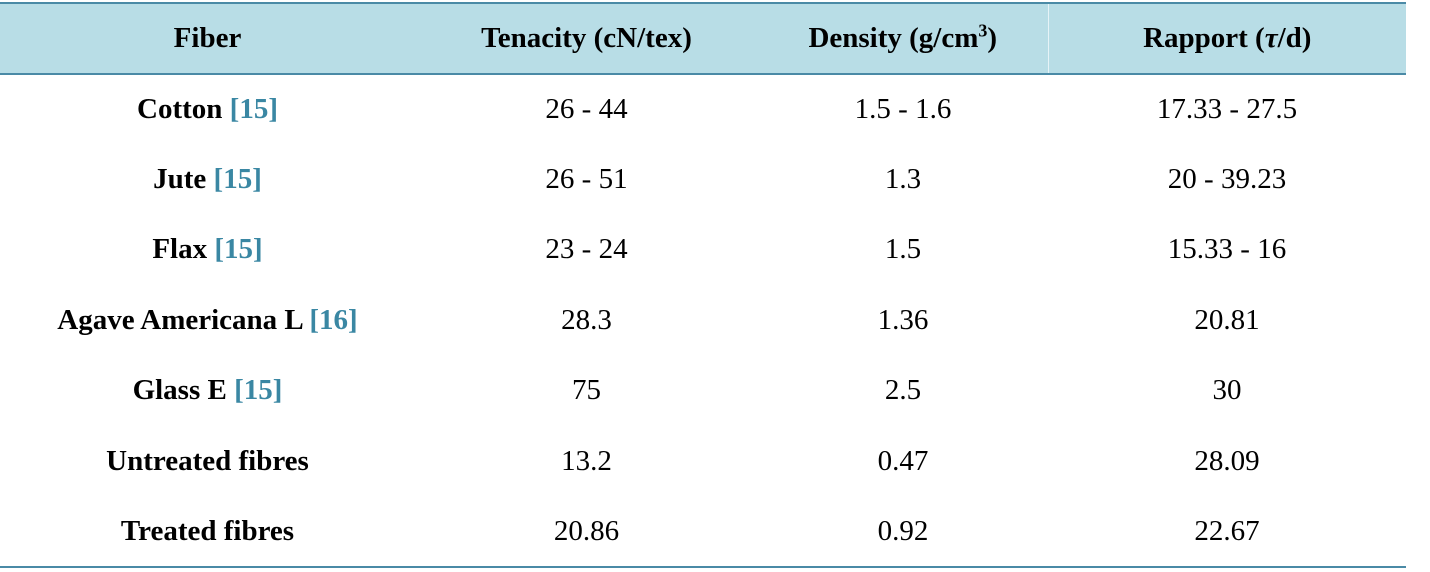 The image size is (1430, 572). I want to click on header-rapport: Rapport (τ/d), so click(1227, 38).